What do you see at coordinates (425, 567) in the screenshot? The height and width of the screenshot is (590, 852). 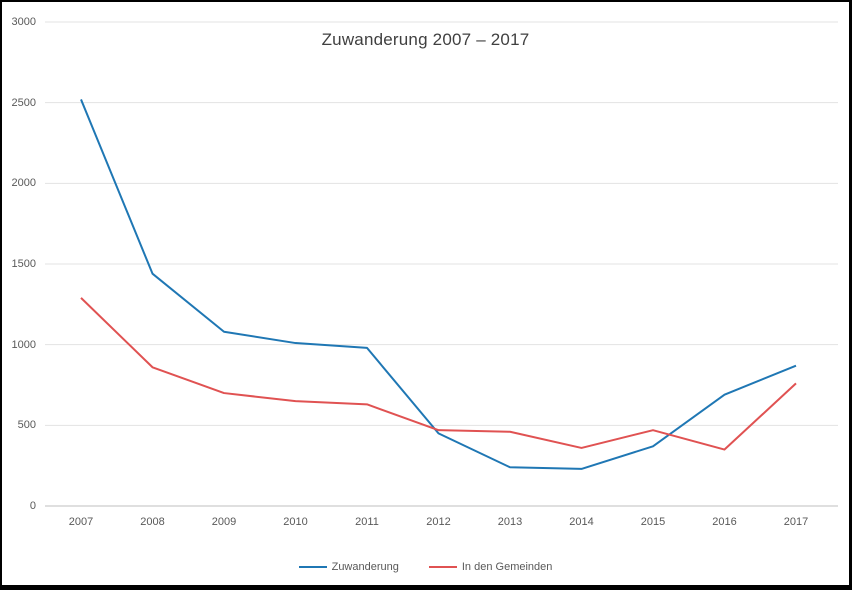 I see `chart-legend: Zuwanderung In den Gemeinden` at bounding box center [425, 567].